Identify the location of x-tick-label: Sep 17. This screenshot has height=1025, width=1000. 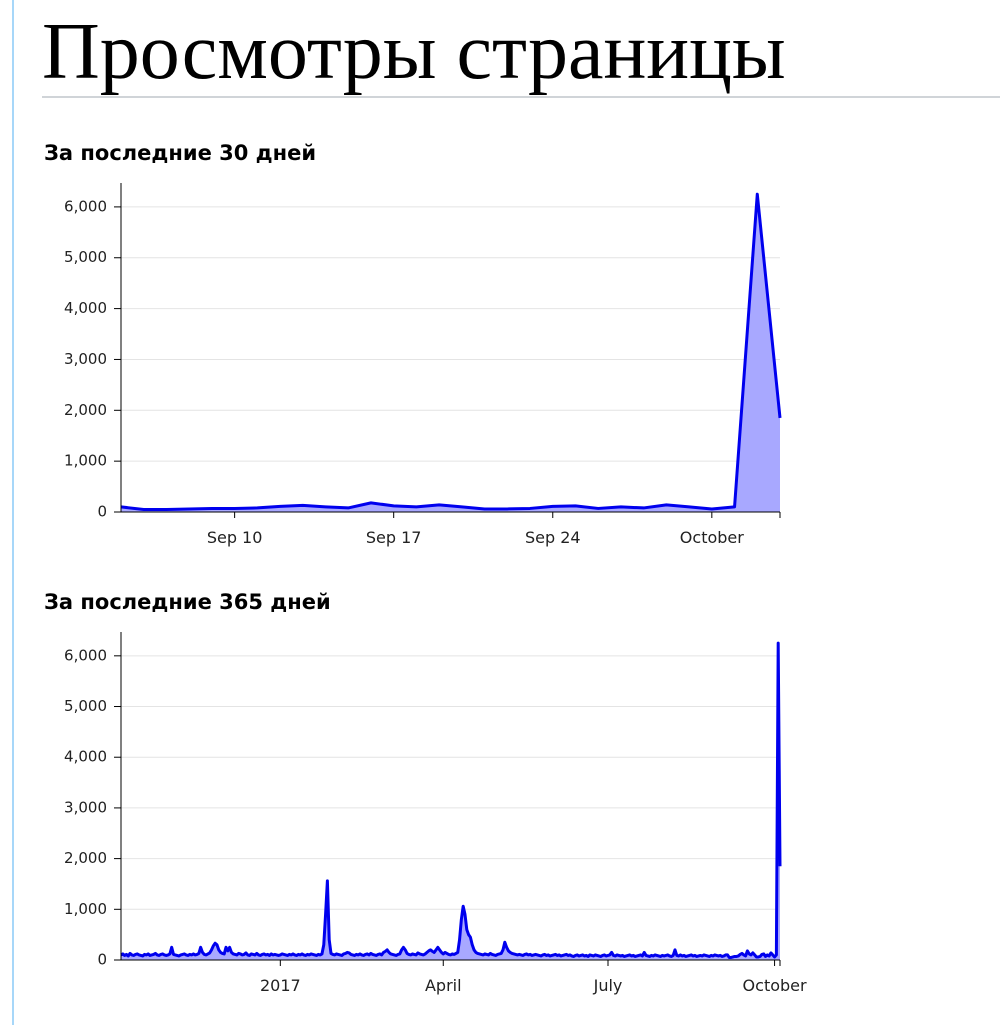
(394, 537).